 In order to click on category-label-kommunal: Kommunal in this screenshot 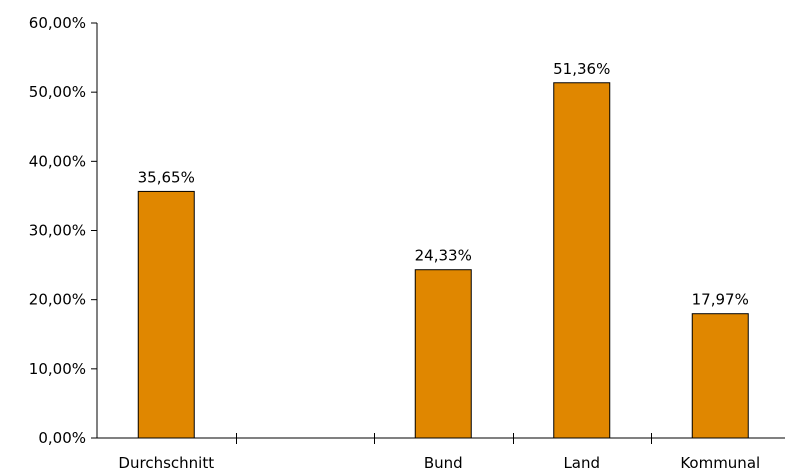, I will do `click(720, 463)`.